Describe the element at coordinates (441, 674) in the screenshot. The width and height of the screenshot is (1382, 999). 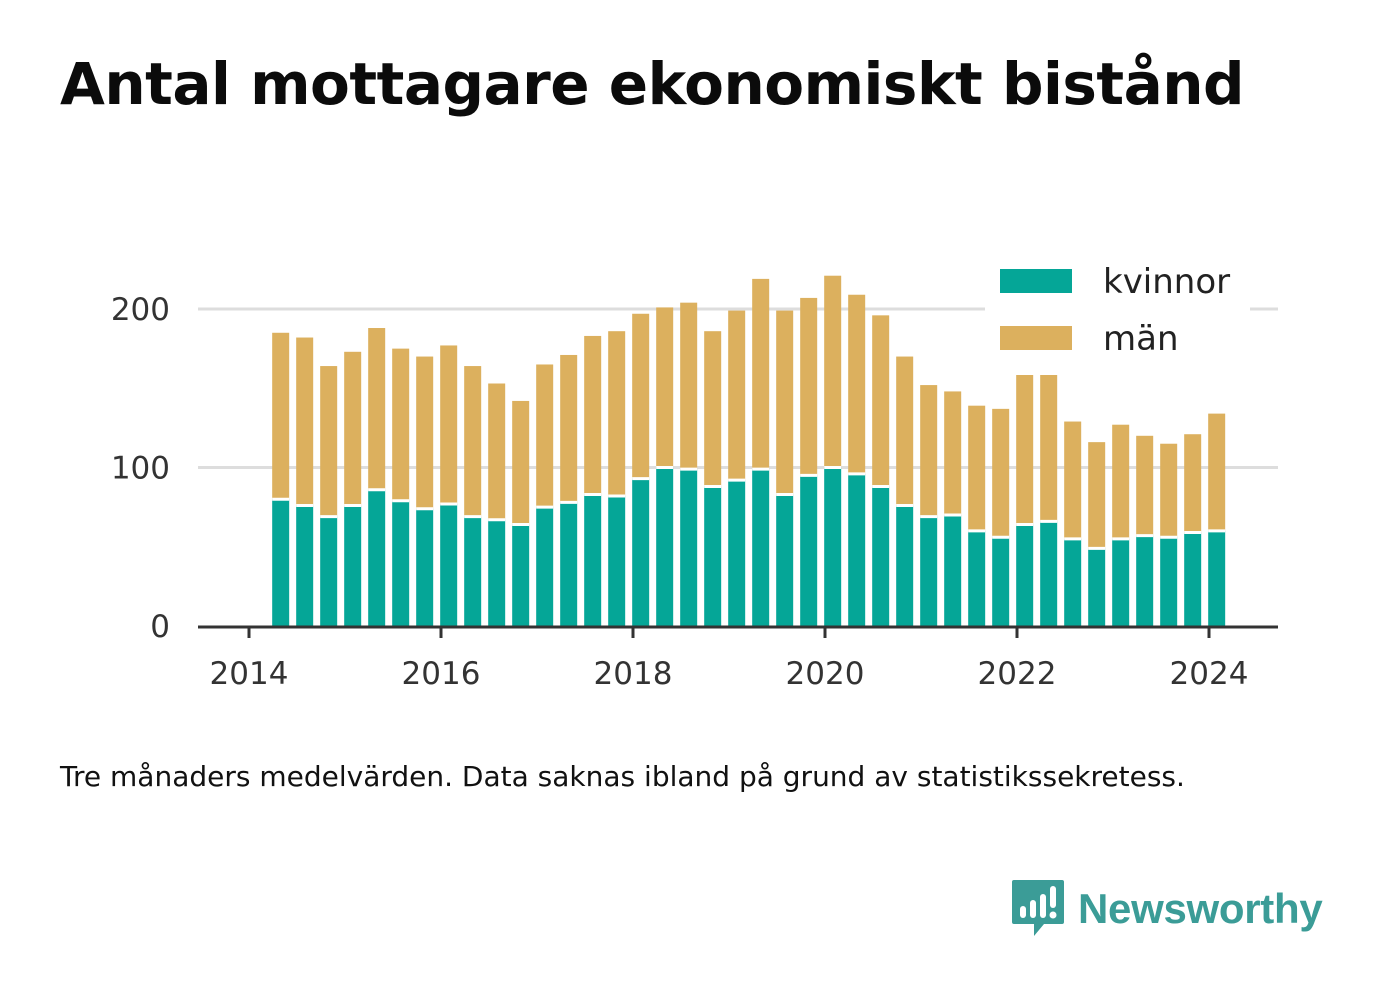
I see `x-tick-label: 2016` at that location.